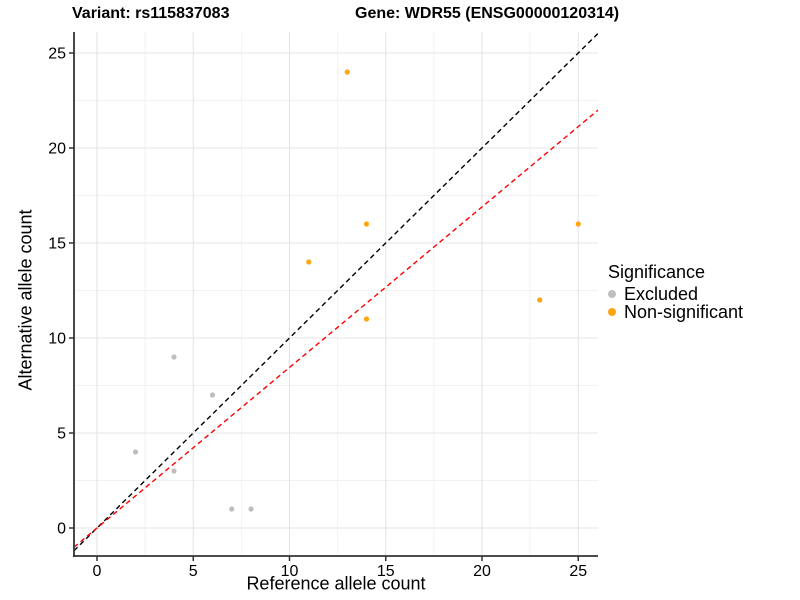 The image size is (800, 600). I want to click on non-significant-dot-icon, so click(612, 312).